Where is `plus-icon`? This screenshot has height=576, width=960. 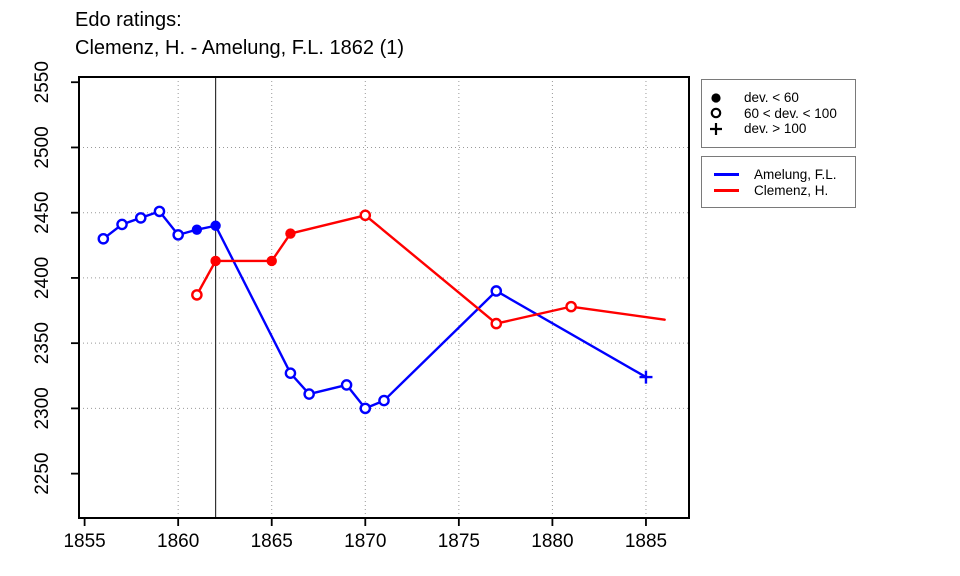
plus-icon is located at coordinates (716, 129).